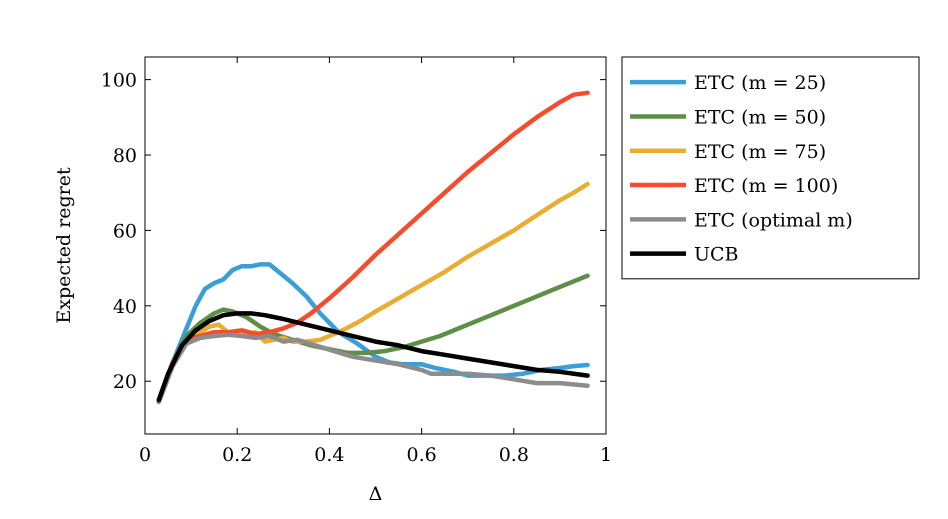 The height and width of the screenshot is (519, 948). What do you see at coordinates (760, 83) in the screenshot?
I see `legend-label-0: ETC (m = 25)` at bounding box center [760, 83].